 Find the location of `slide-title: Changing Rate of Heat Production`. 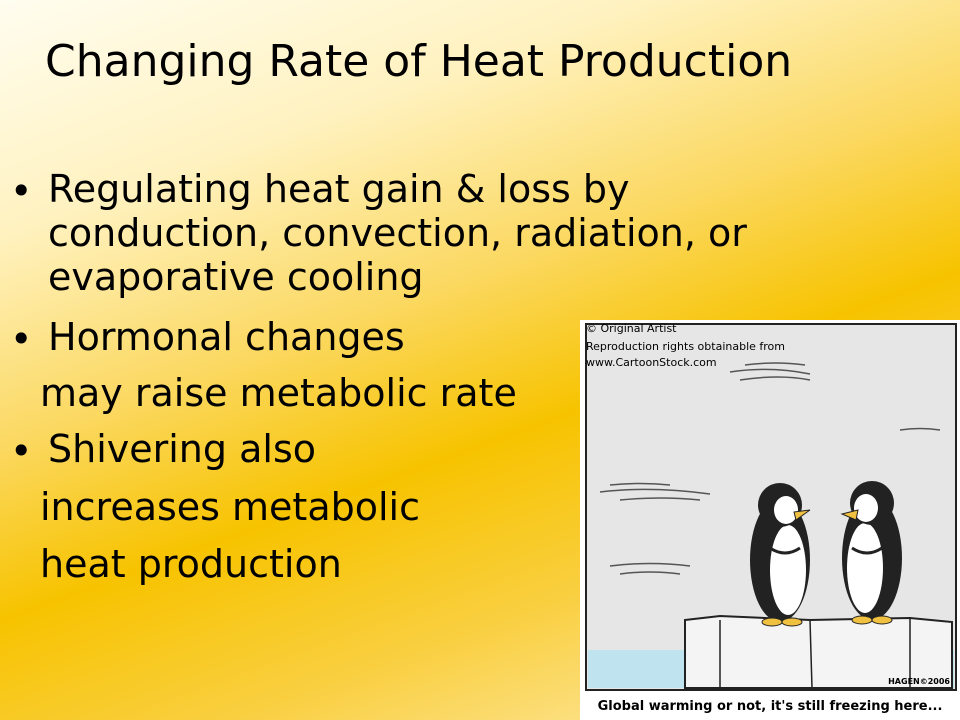

slide-title: Changing Rate of Heat Production is located at coordinates (419, 61).